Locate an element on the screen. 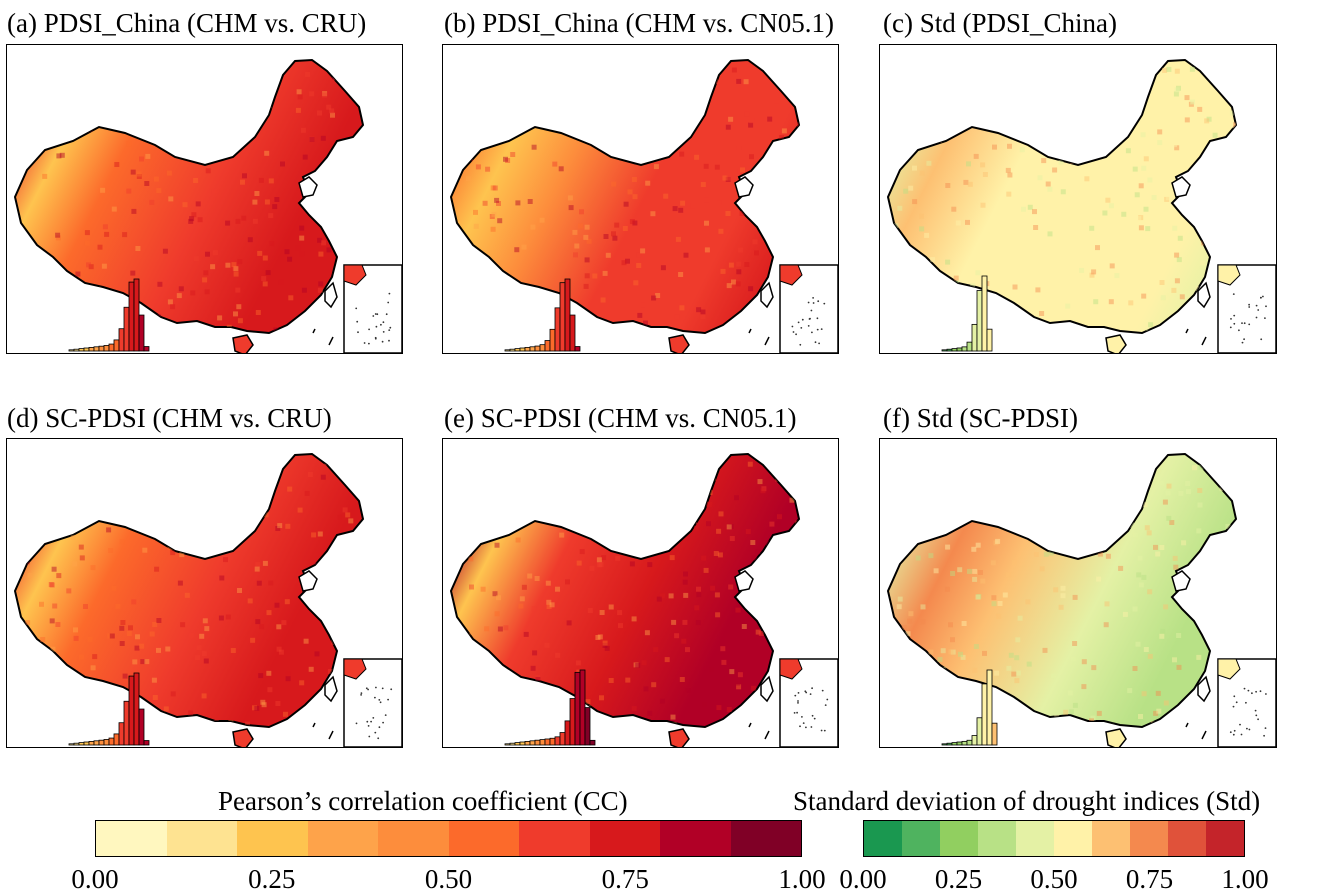 The width and height of the screenshot is (1331, 895). map-svg is located at coordinates (207, 205).